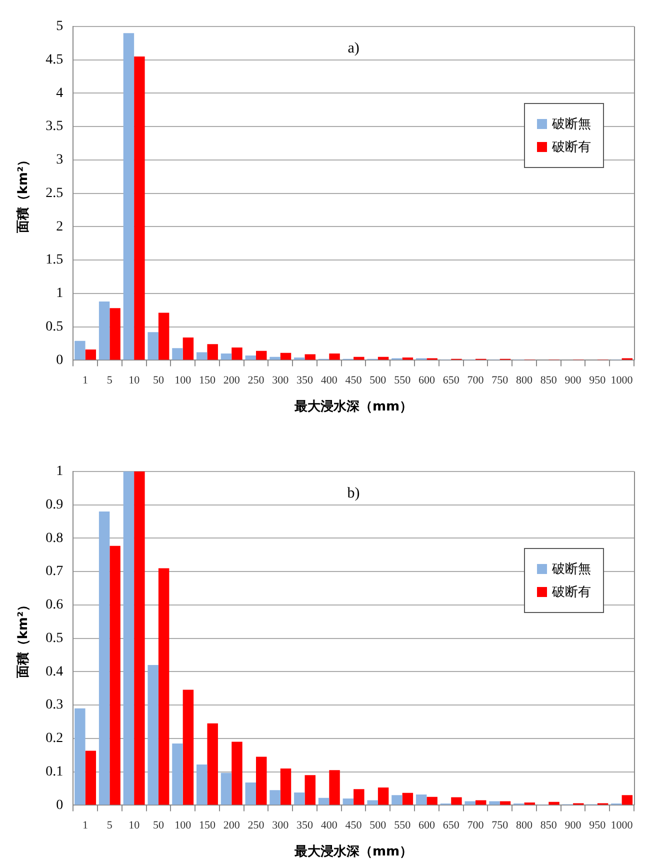 This screenshot has height=868, width=656. What do you see at coordinates (60, 93) in the screenshot?
I see `y-tick-label: 4` at bounding box center [60, 93].